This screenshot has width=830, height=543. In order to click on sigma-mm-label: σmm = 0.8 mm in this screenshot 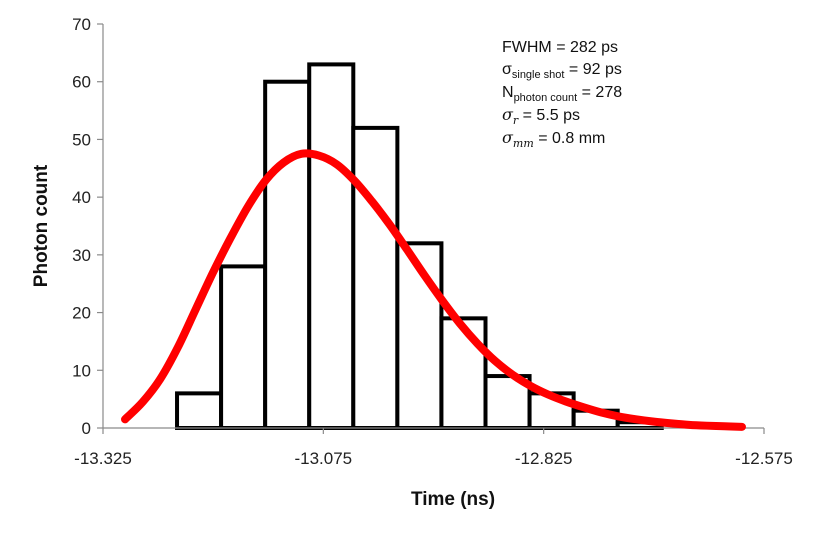, I will do `click(553, 139)`.